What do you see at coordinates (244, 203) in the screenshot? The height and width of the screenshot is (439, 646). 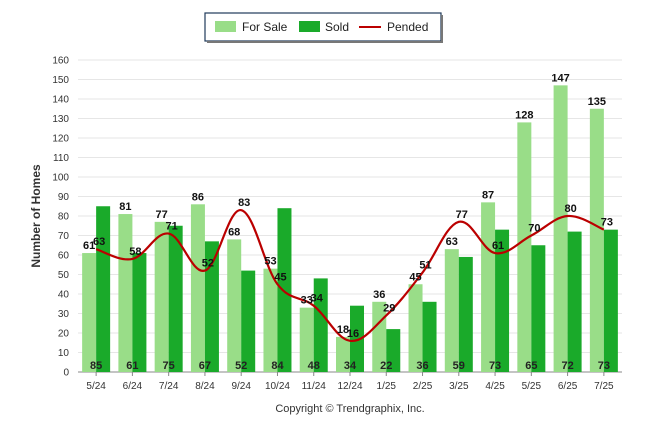 I see `label-pended: 83` at bounding box center [244, 203].